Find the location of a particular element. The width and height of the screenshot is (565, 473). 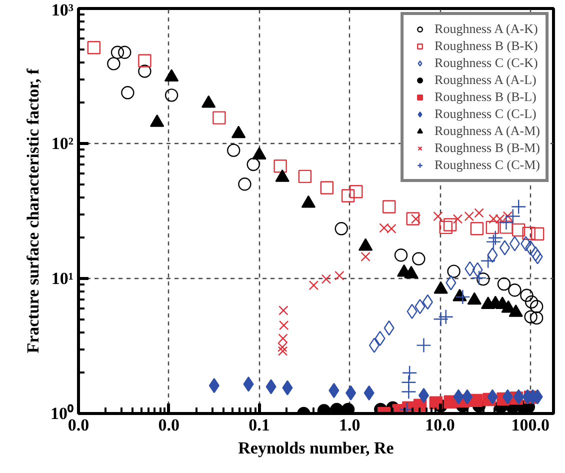

x-axis-title: Reynolds number, Re is located at coordinates (316, 448).